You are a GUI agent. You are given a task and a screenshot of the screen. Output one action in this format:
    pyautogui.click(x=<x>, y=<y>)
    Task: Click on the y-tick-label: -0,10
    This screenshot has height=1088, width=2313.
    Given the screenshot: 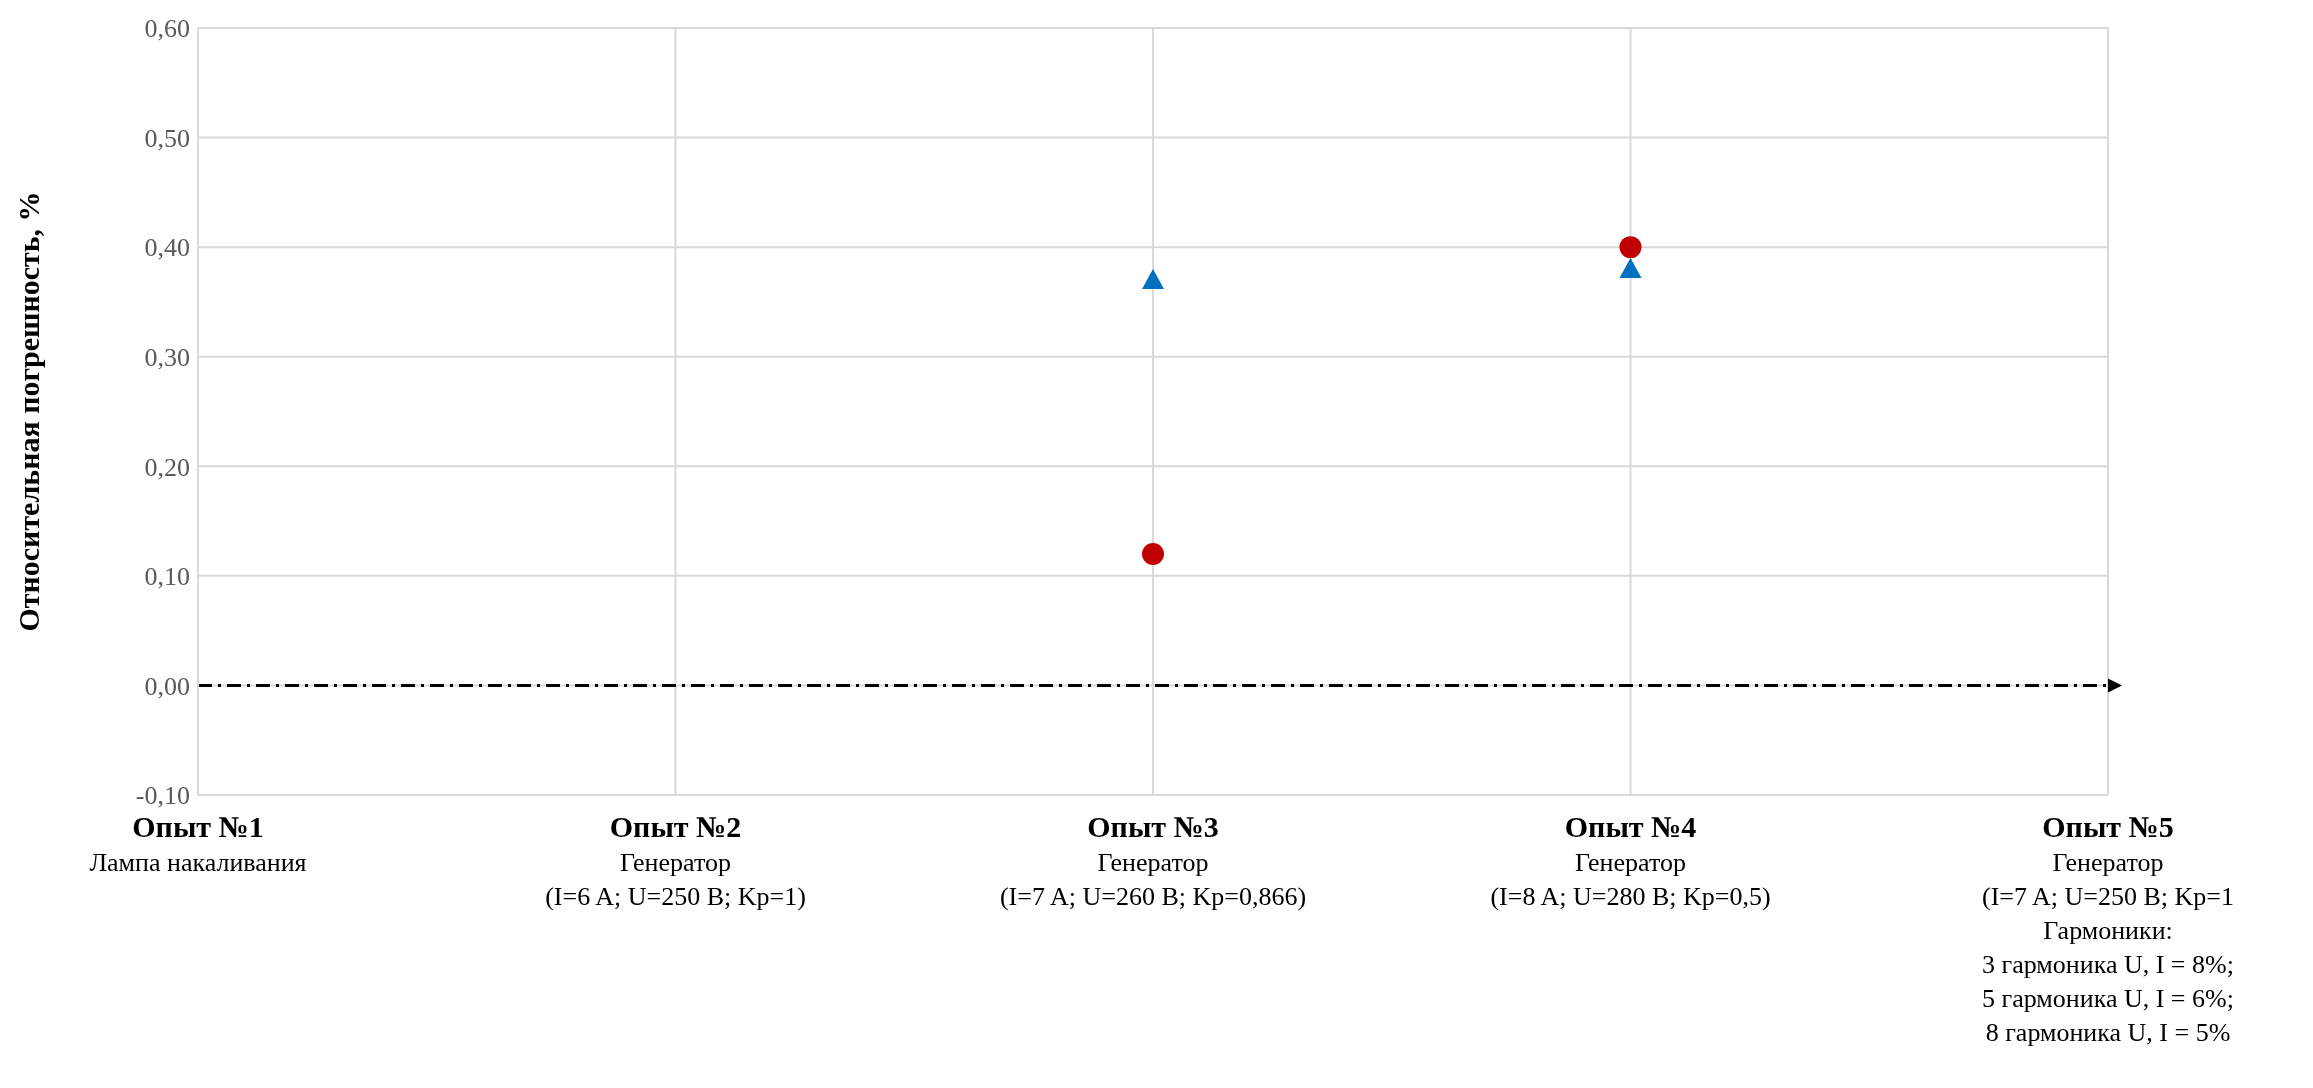 What is the action you would take?
    pyautogui.click(x=162, y=796)
    